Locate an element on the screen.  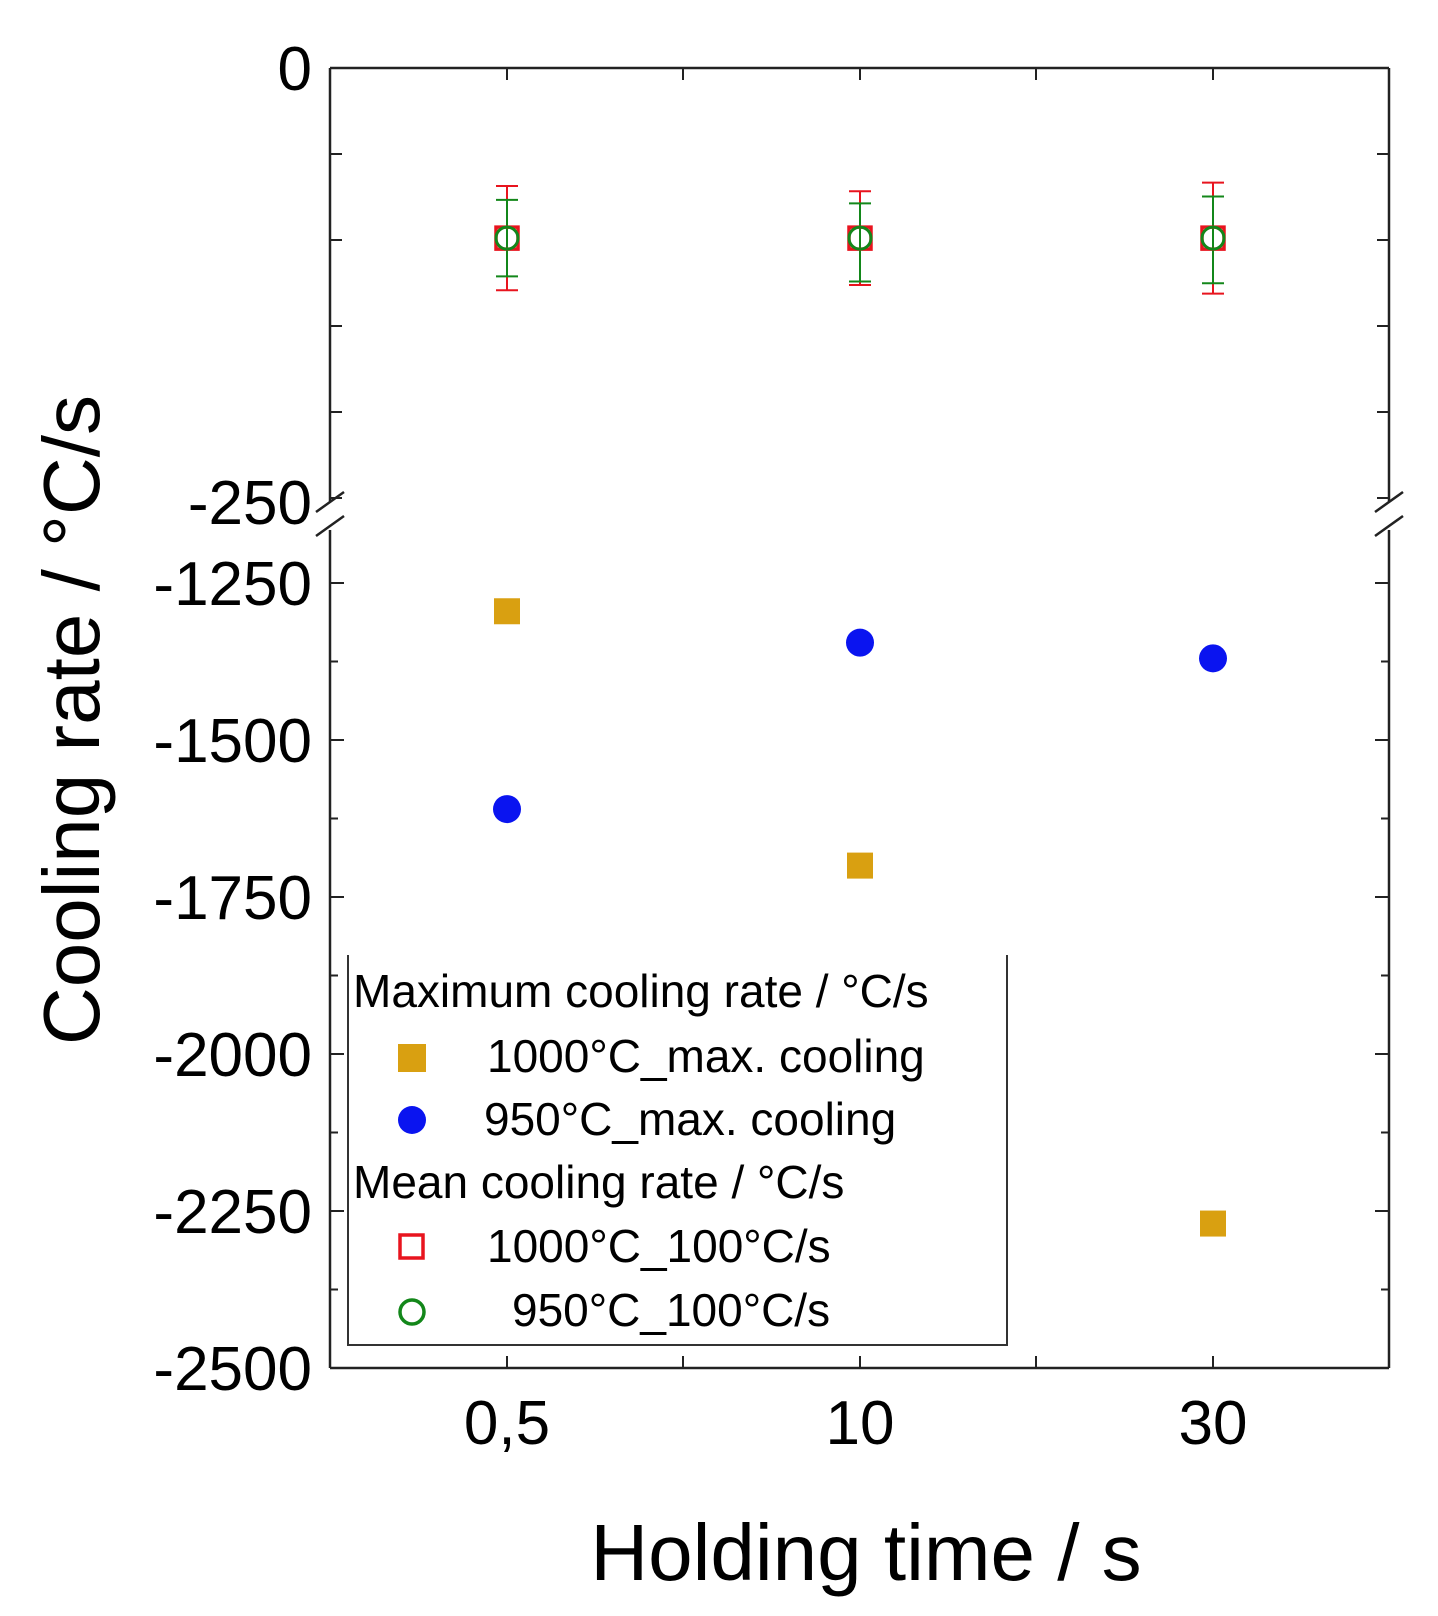
y-tick-label: -1500 is located at coordinates (232, 741).